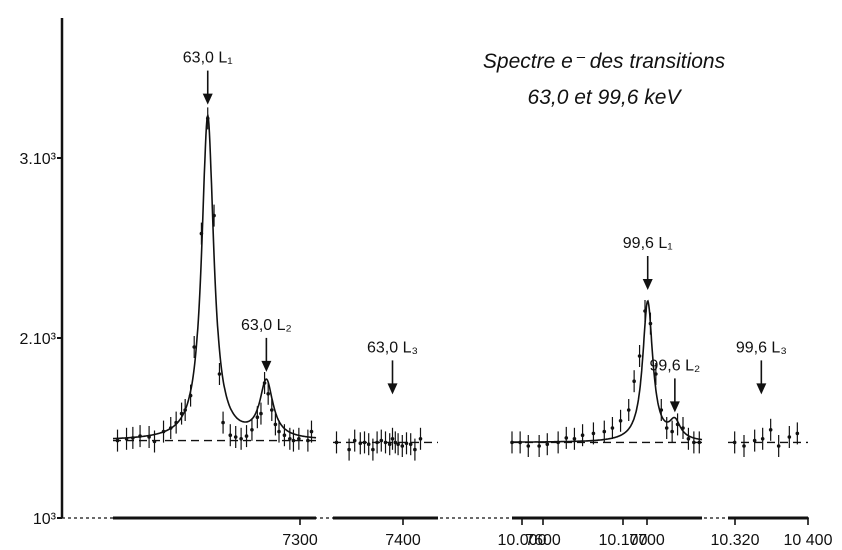  I want to click on peak-label: 99,6 L₁, so click(648, 243).